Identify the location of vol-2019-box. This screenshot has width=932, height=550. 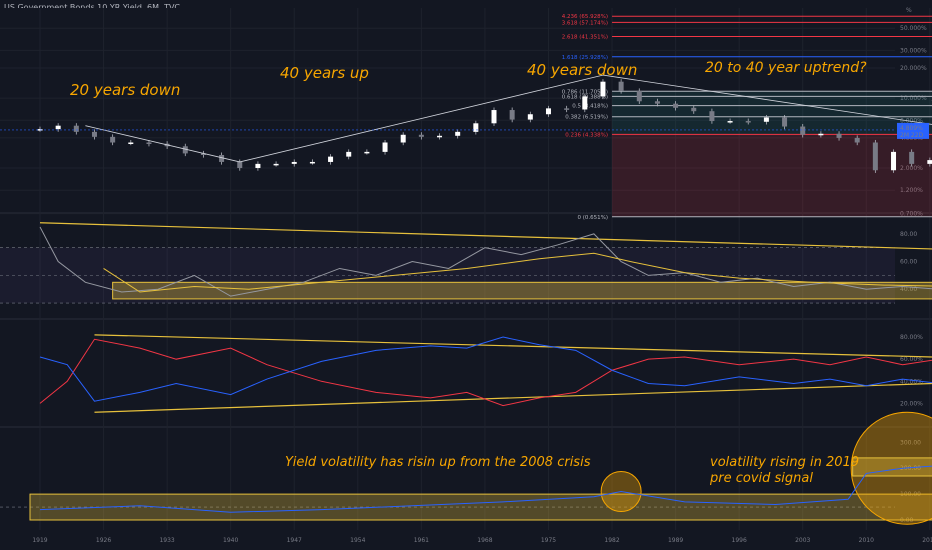
(892, 467).